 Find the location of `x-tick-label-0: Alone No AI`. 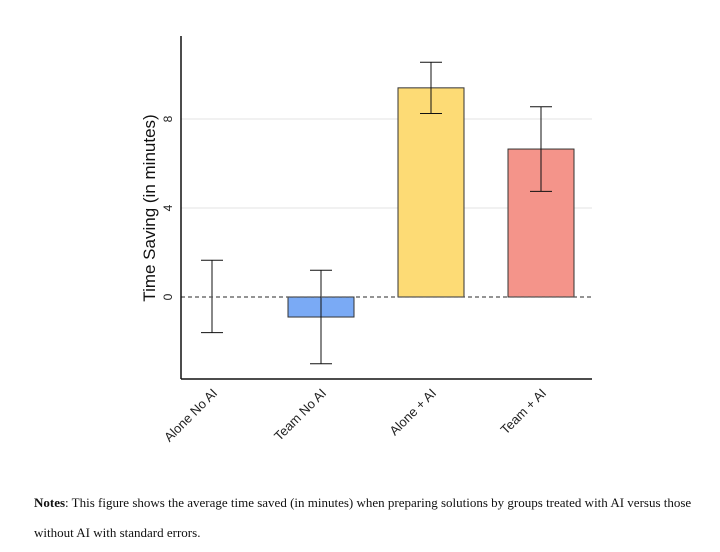

x-tick-label-0: Alone No AI is located at coordinates (190, 415).